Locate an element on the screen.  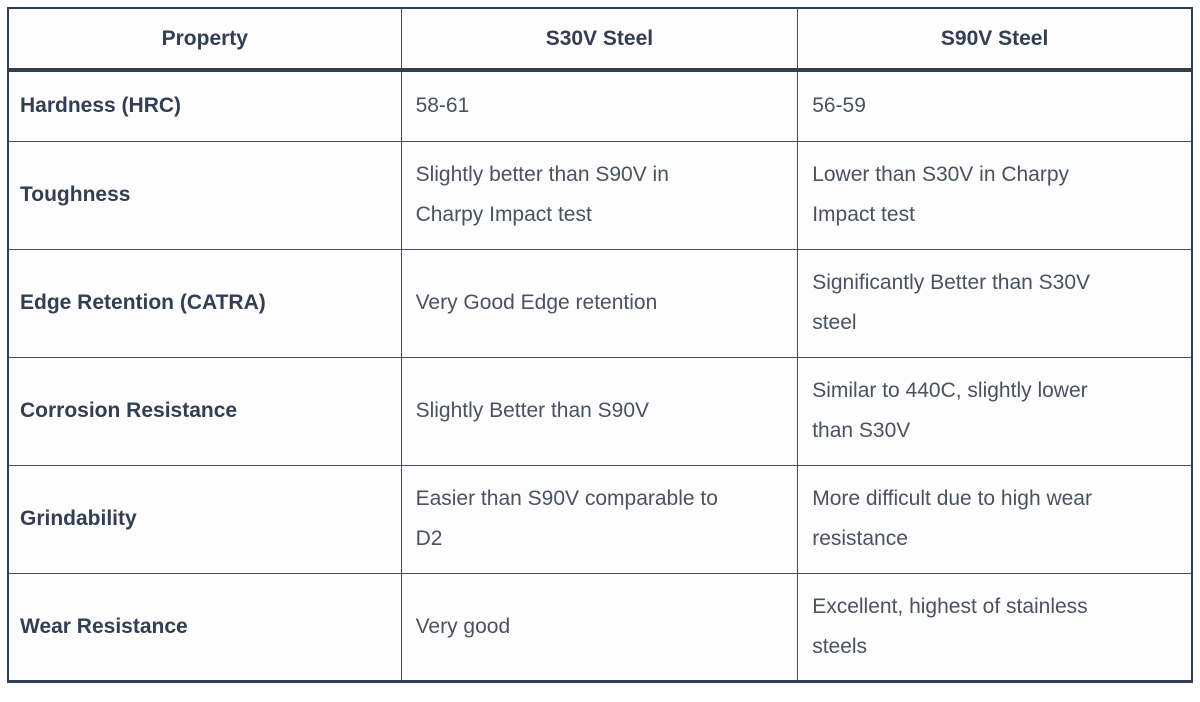
property-cell: Corrosion Resistance is located at coordinates (204, 411).